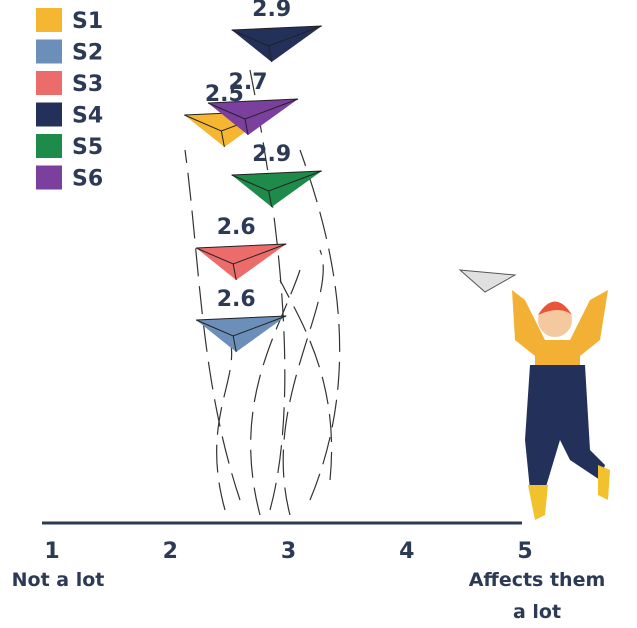 The height and width of the screenshot is (628, 637). What do you see at coordinates (170, 551) in the screenshot?
I see `x-tick-label: 2` at bounding box center [170, 551].